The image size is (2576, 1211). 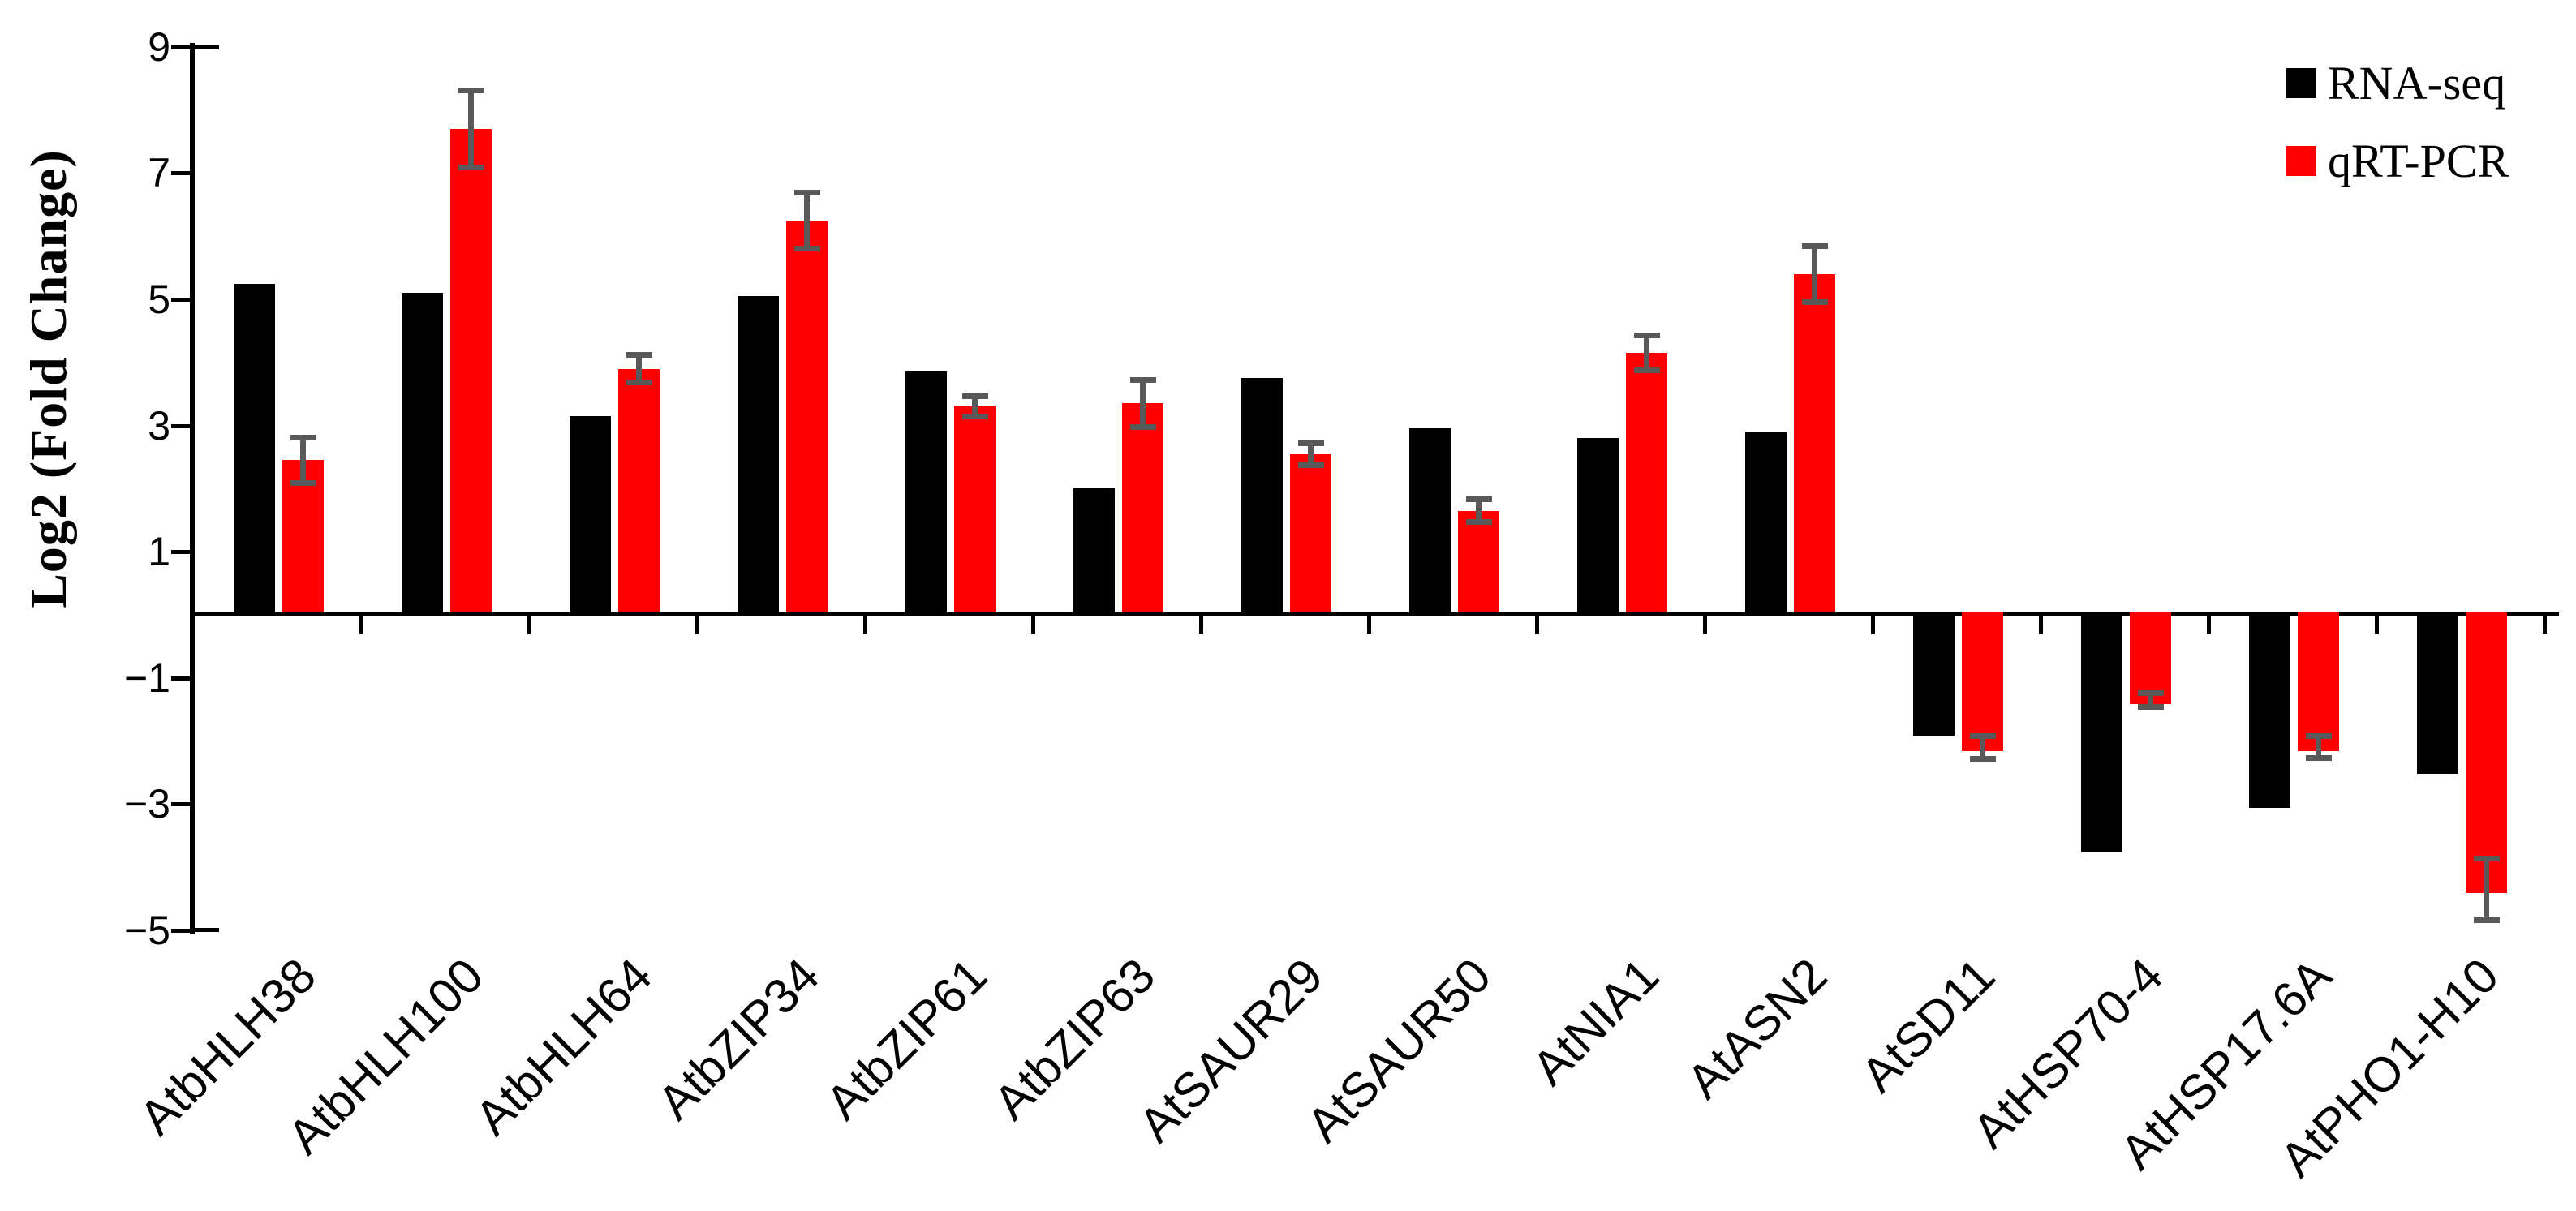 I want to click on bar-qrtpcr-atsd11, so click(x=1982, y=682).